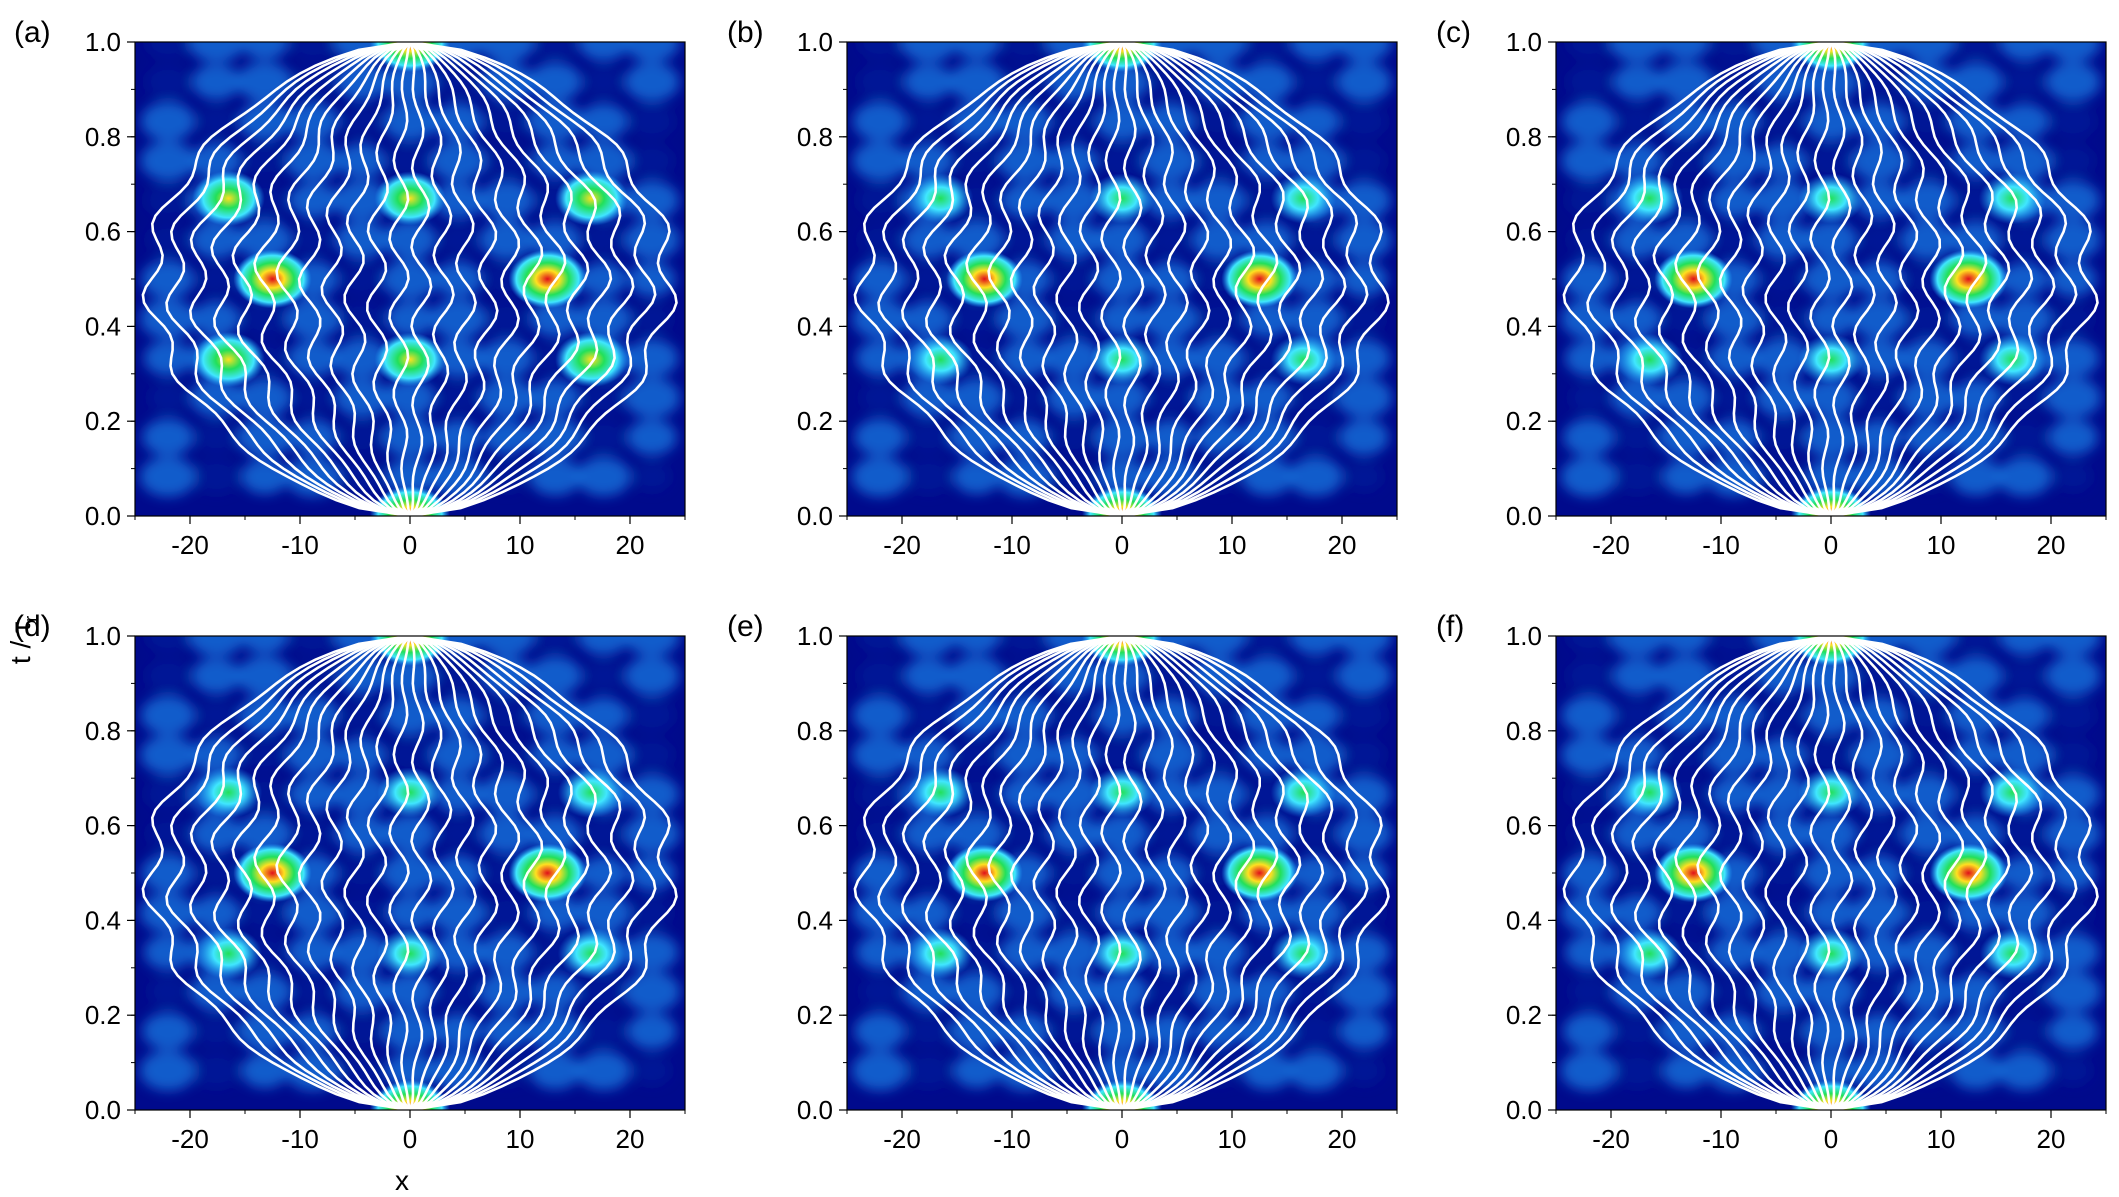  What do you see at coordinates (902, 545) in the screenshot?
I see `x-tick-label: -20` at bounding box center [902, 545].